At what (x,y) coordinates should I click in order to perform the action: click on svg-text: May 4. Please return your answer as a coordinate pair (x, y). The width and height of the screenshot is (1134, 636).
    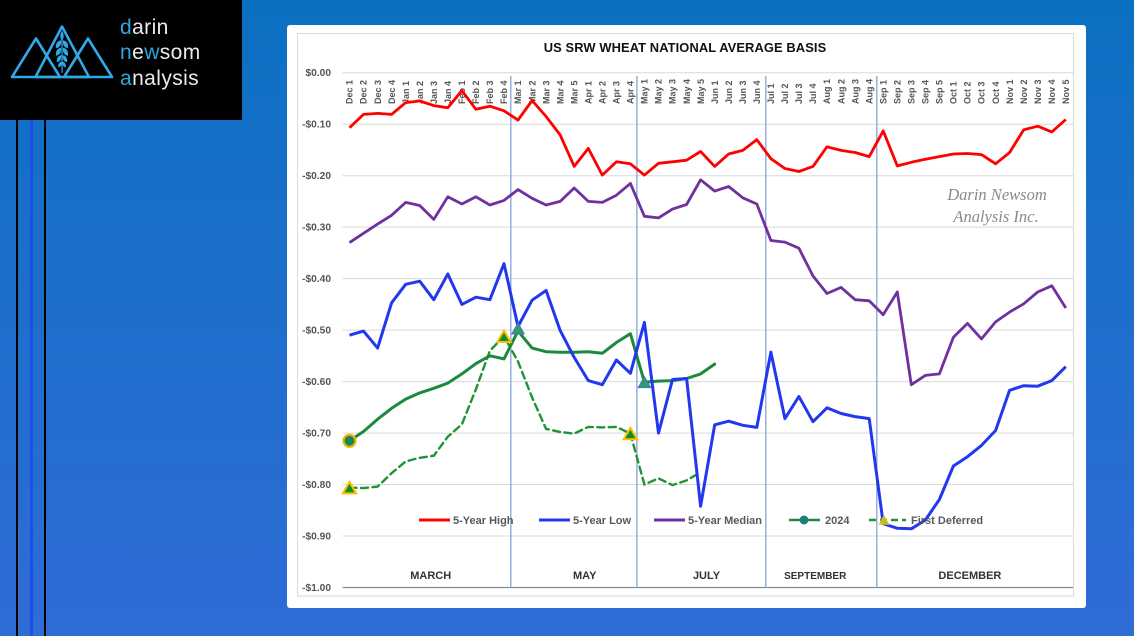
    Looking at the image, I should click on (687, 91).